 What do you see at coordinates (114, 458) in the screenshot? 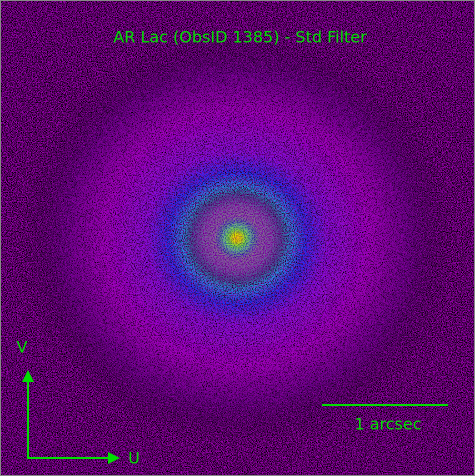
I see `u-arrow-head` at bounding box center [114, 458].